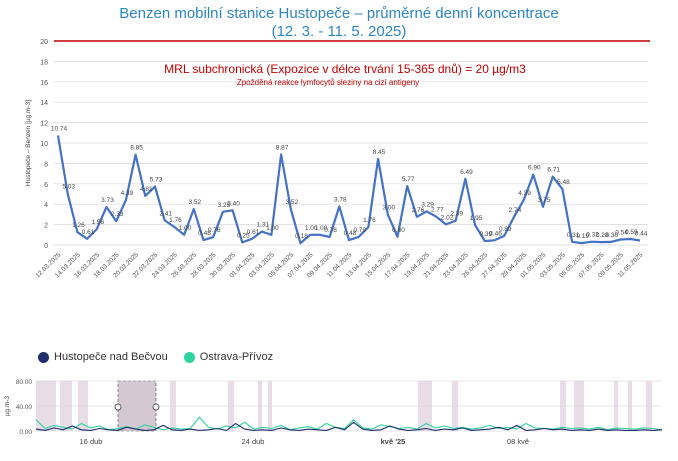 Image resolution: width=678 pixels, height=461 pixels. Describe the element at coordinates (485, 234) in the screenshot. I see `data-label: 0.39` at that location.